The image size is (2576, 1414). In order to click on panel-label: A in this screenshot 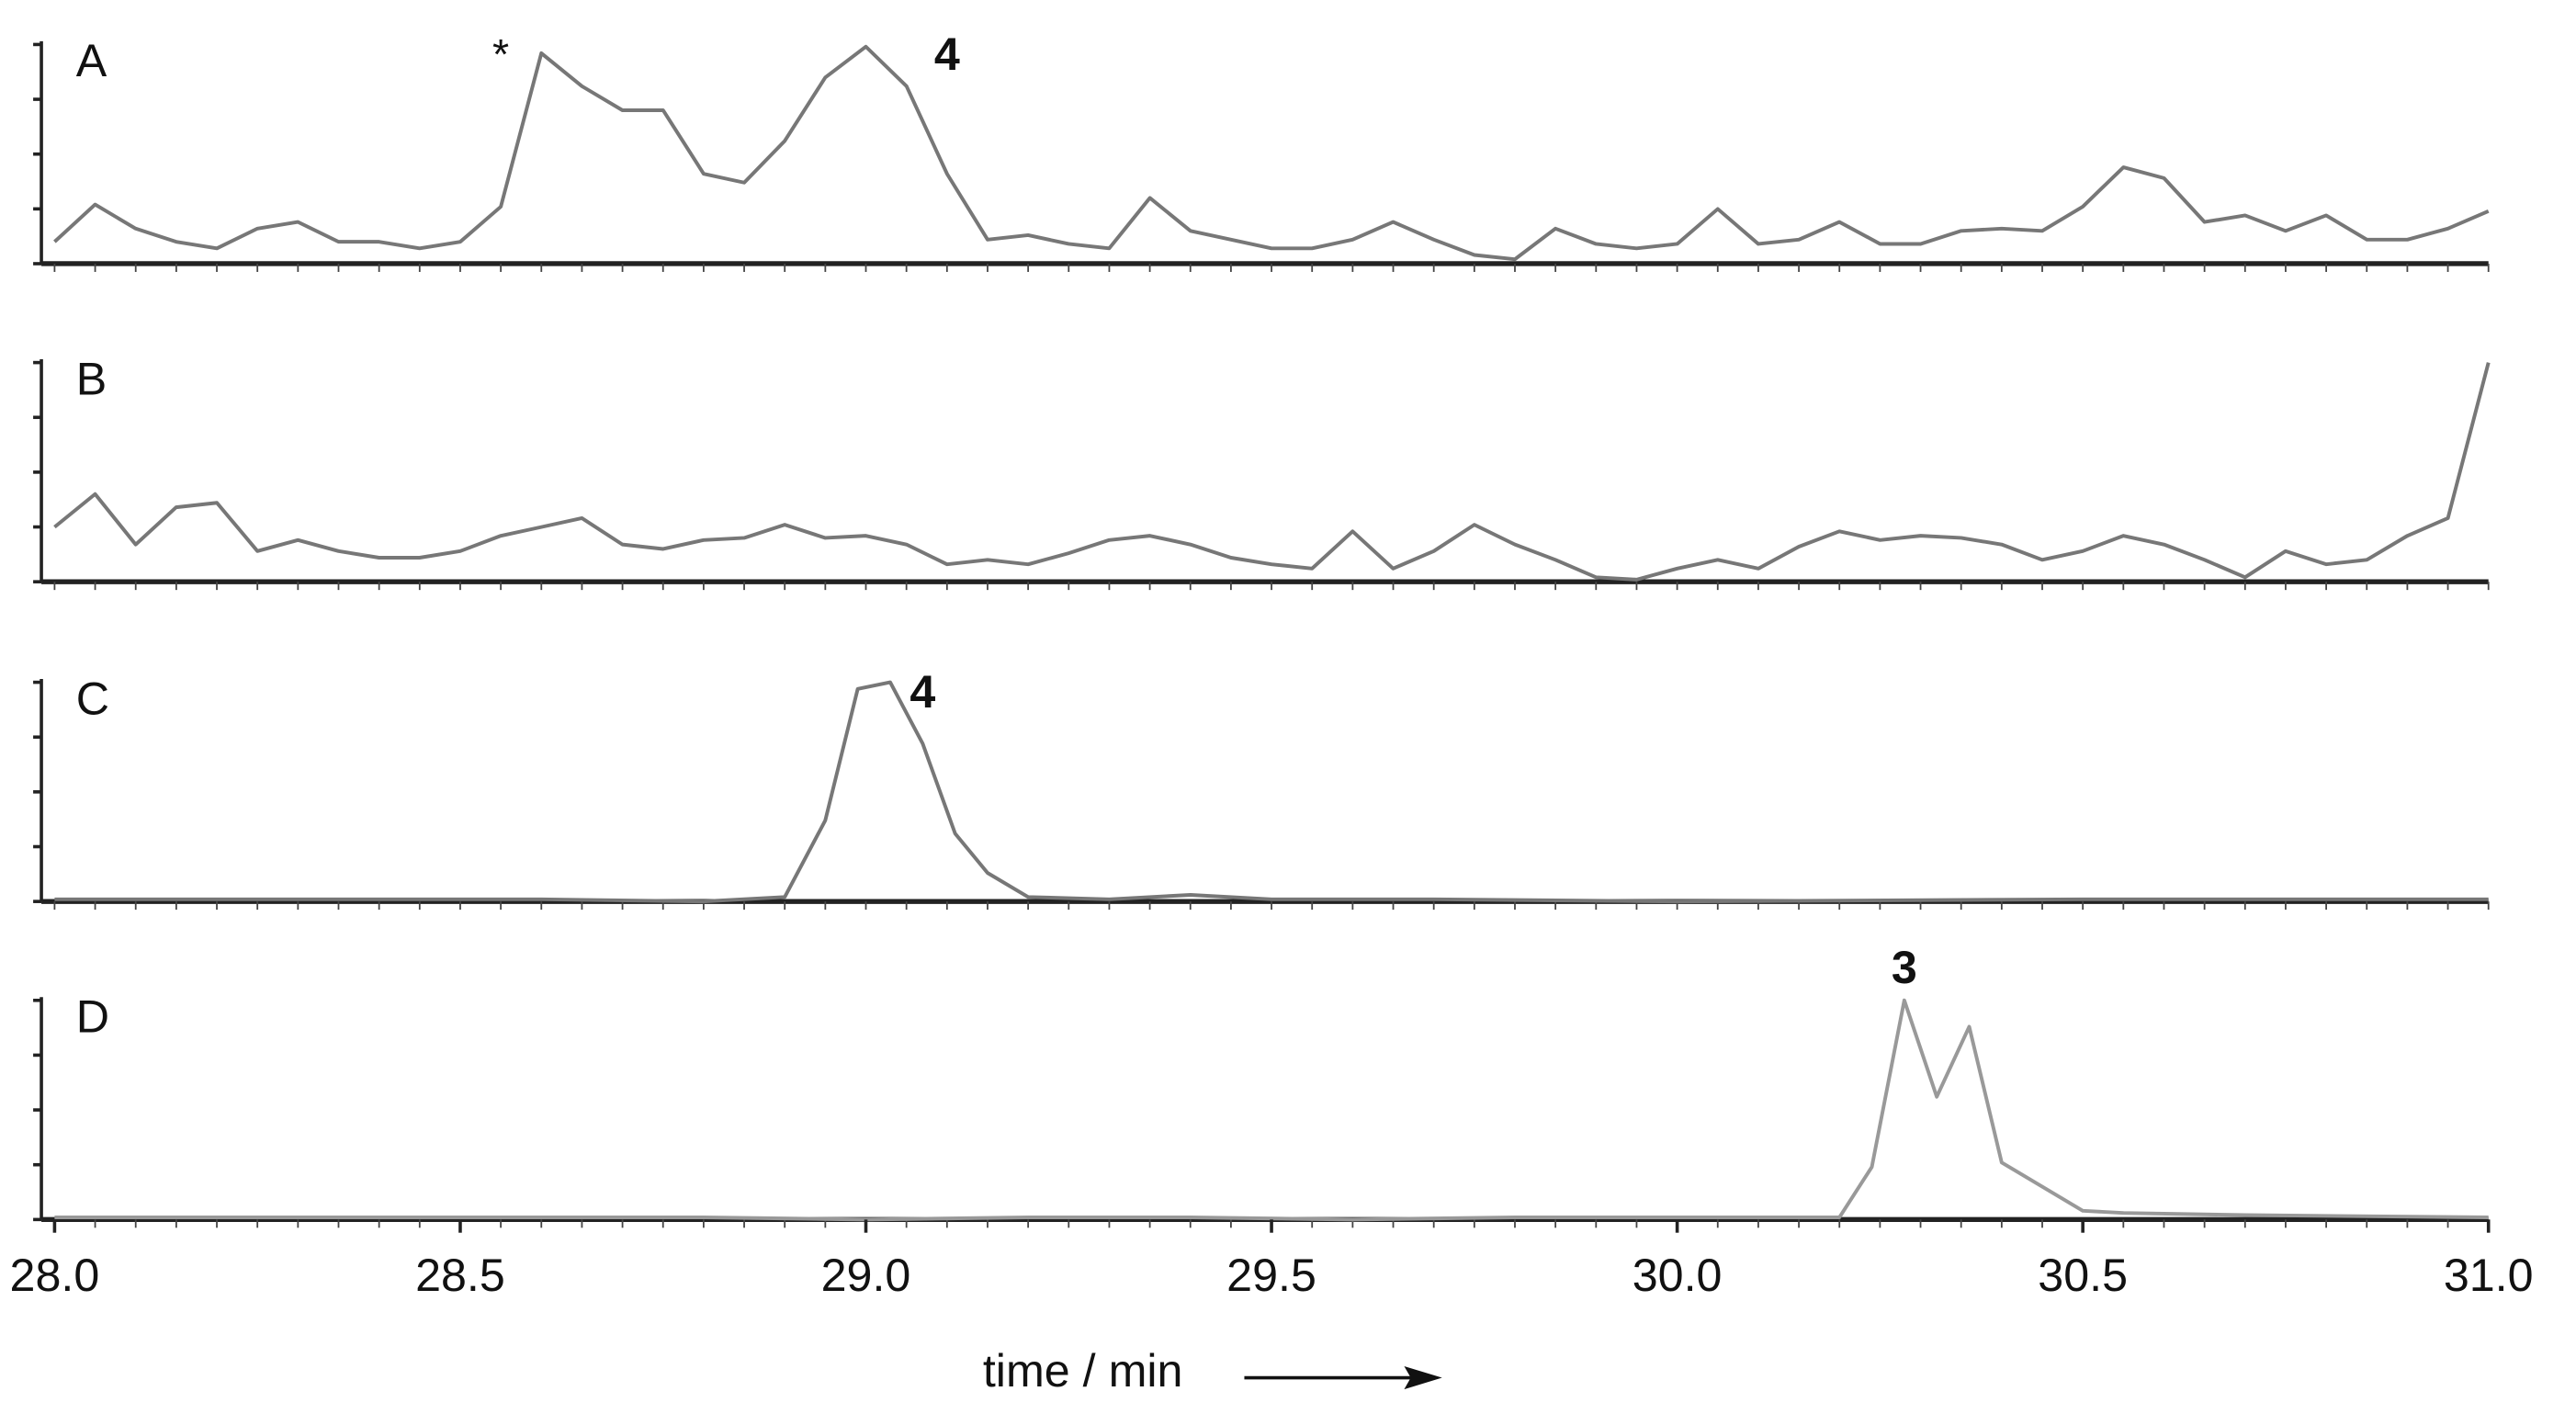, I will do `click(91, 60)`.